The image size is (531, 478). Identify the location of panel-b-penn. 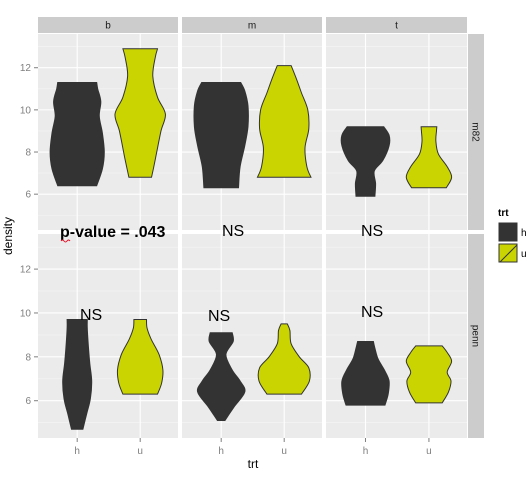
(108, 336).